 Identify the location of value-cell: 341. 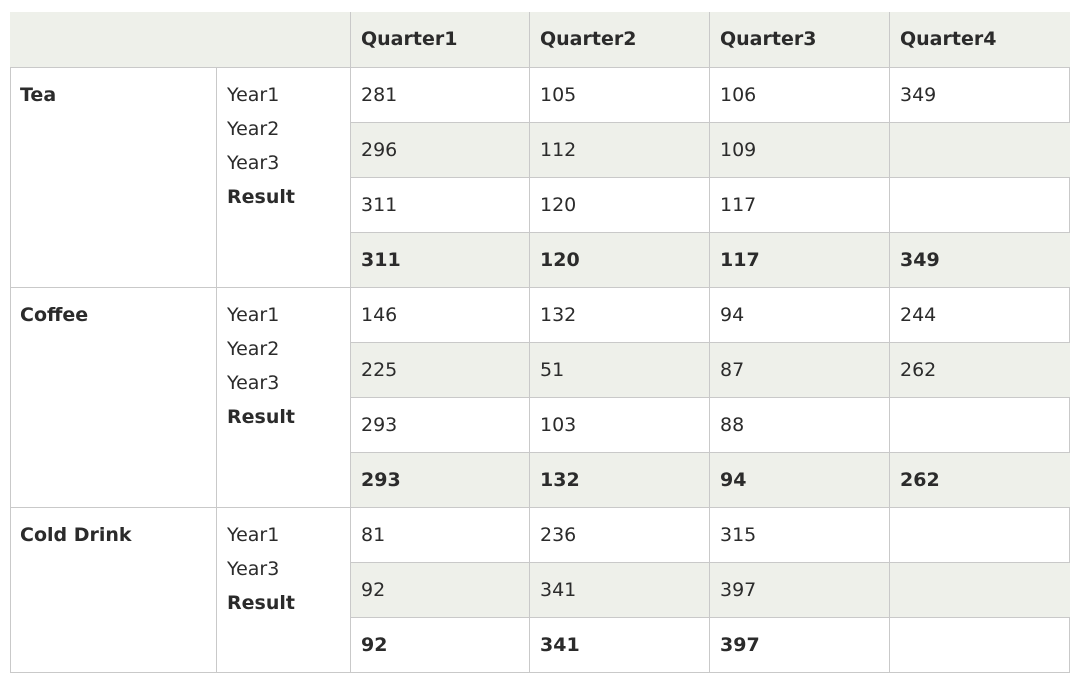
(620, 590).